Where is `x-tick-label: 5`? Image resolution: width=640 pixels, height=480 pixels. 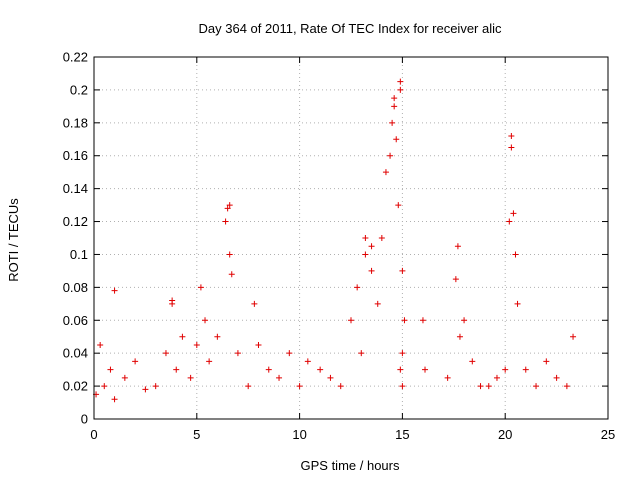 x-tick-label: 5 is located at coordinates (196, 434).